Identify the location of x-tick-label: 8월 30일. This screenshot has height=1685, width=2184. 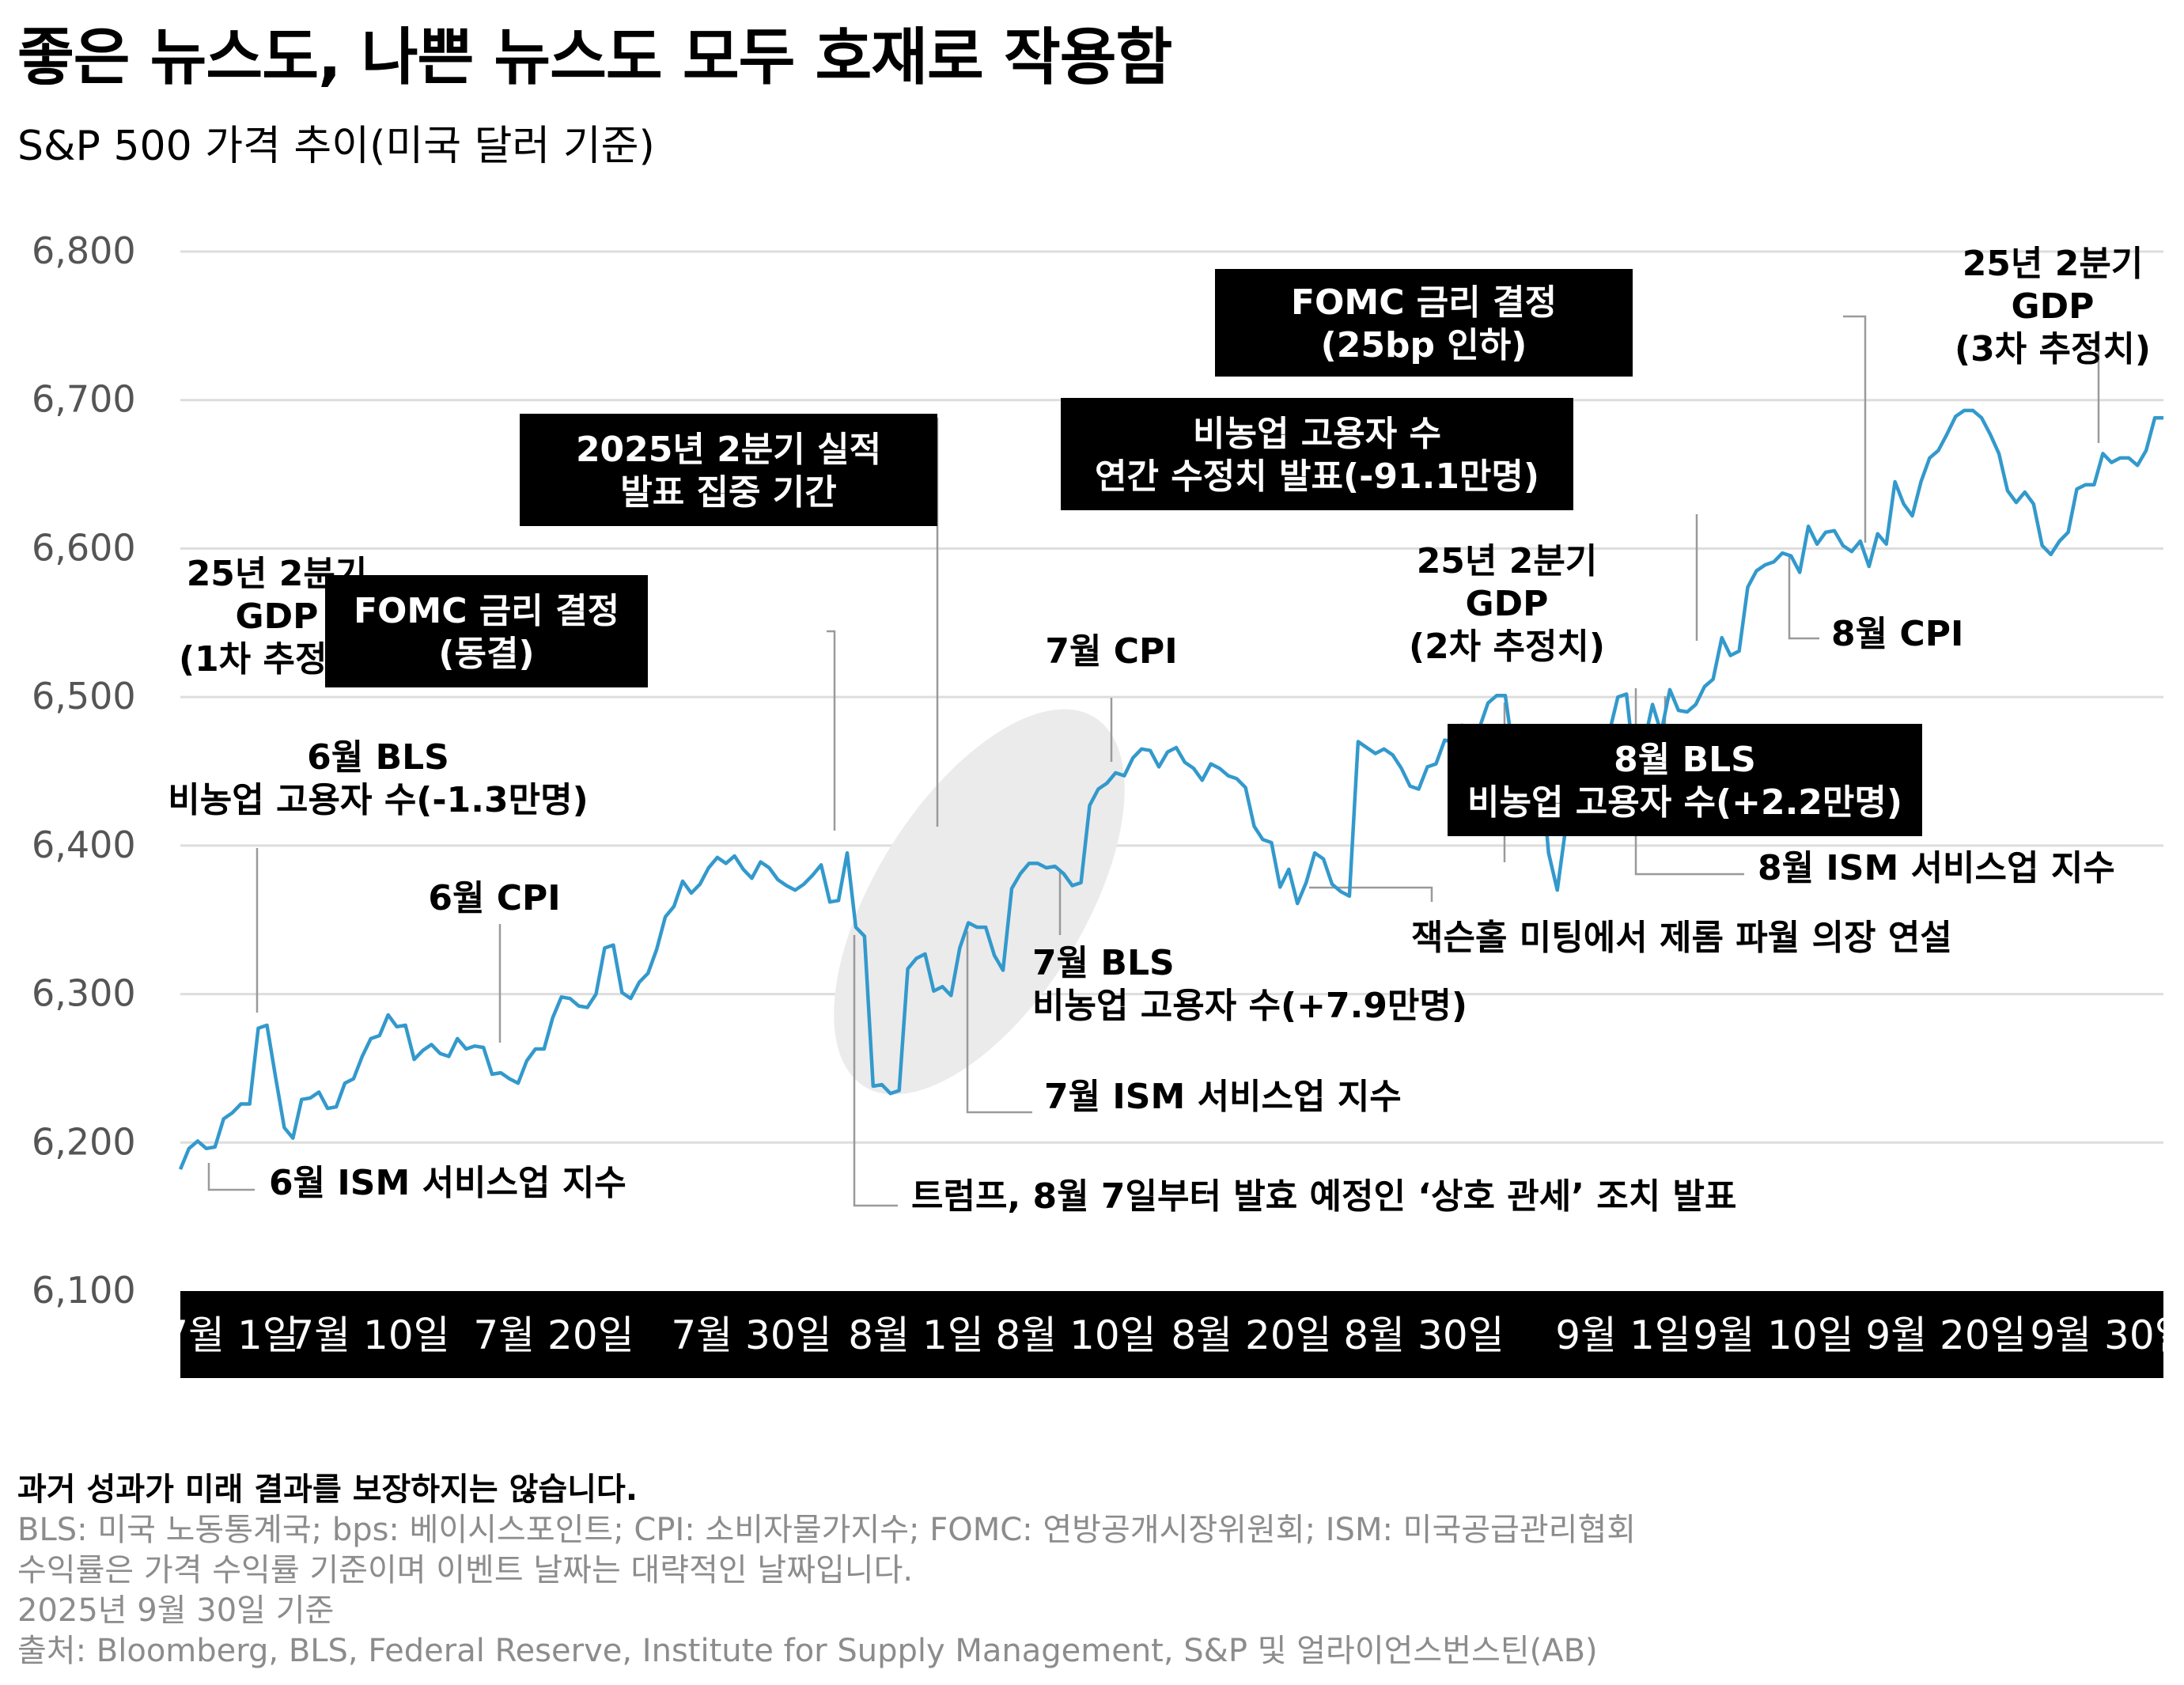
(1423, 1335).